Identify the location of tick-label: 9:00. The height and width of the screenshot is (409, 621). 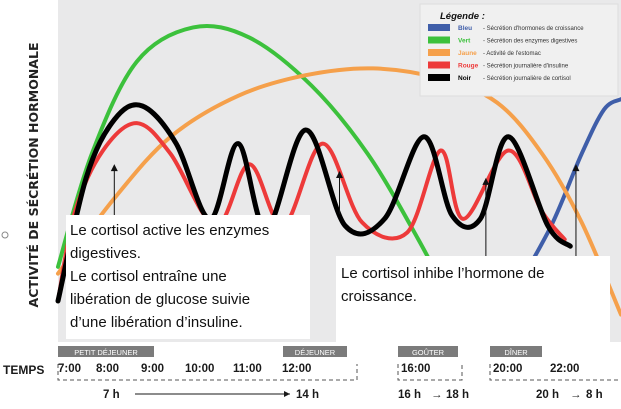
(152, 369).